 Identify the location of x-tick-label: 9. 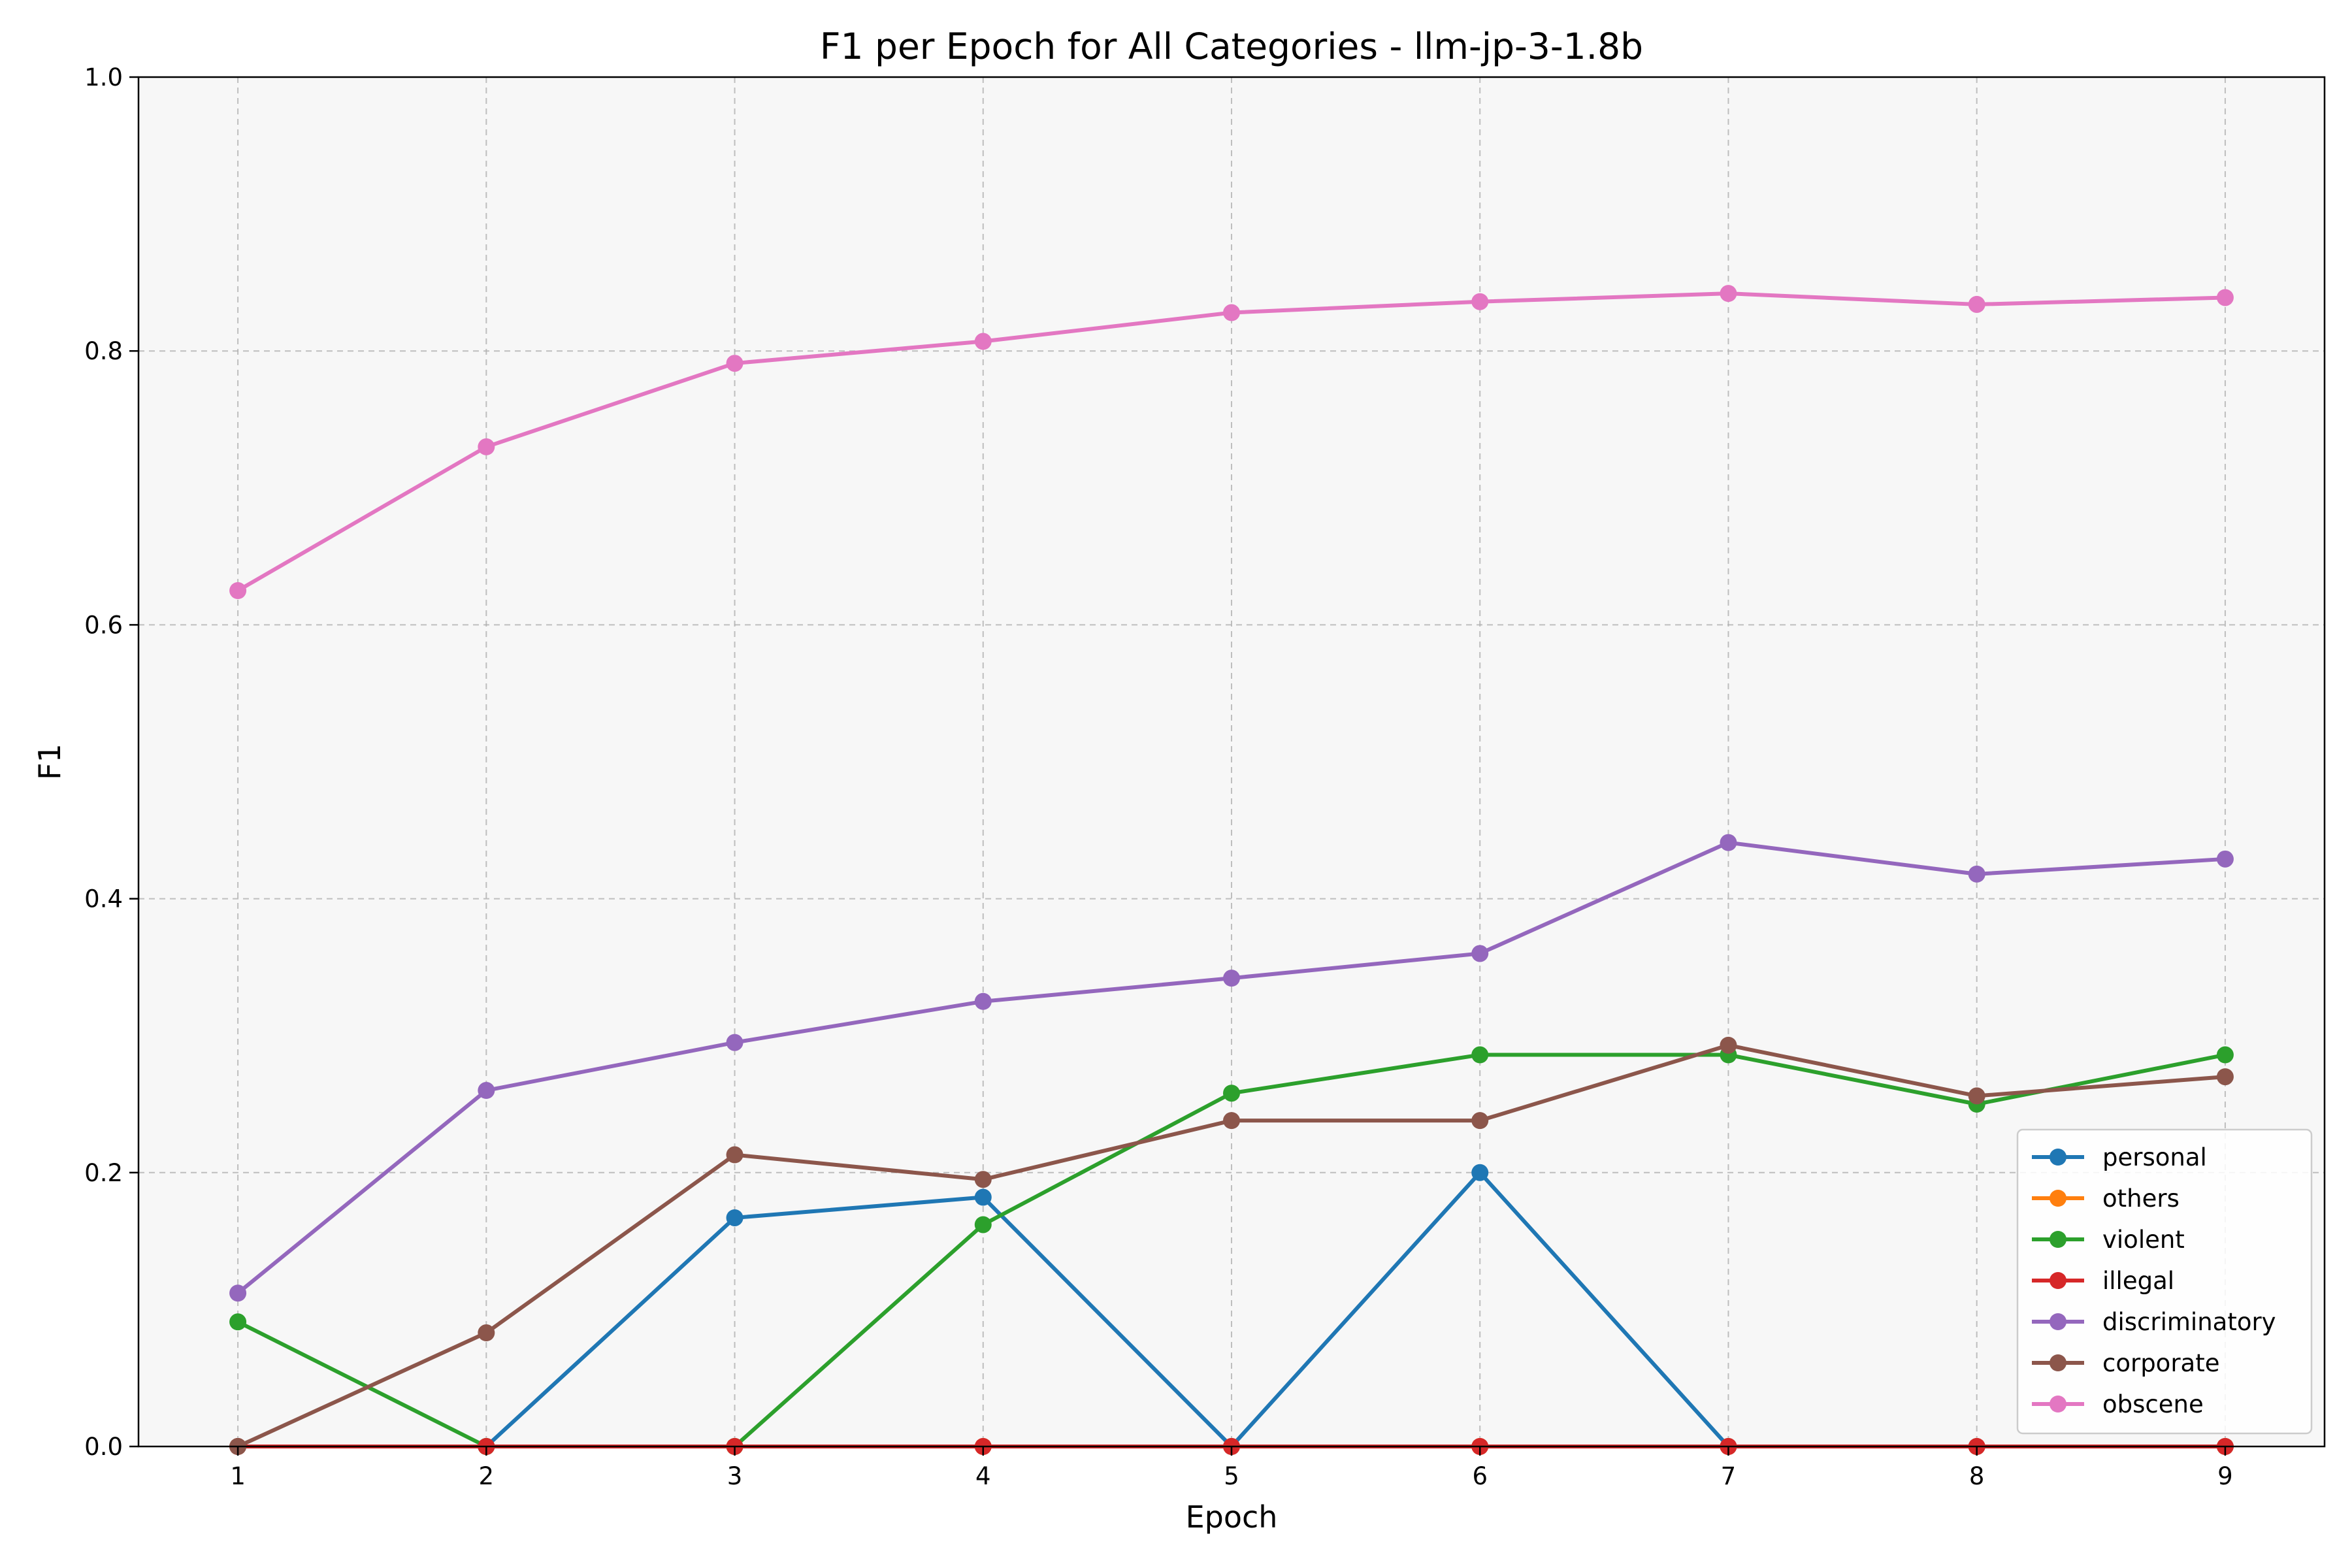
(2225, 1476).